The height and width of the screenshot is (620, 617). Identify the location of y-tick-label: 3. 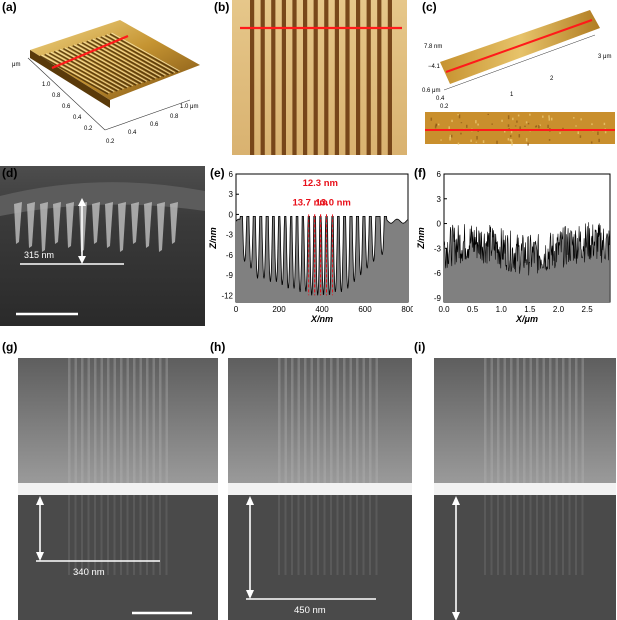
(439, 199).